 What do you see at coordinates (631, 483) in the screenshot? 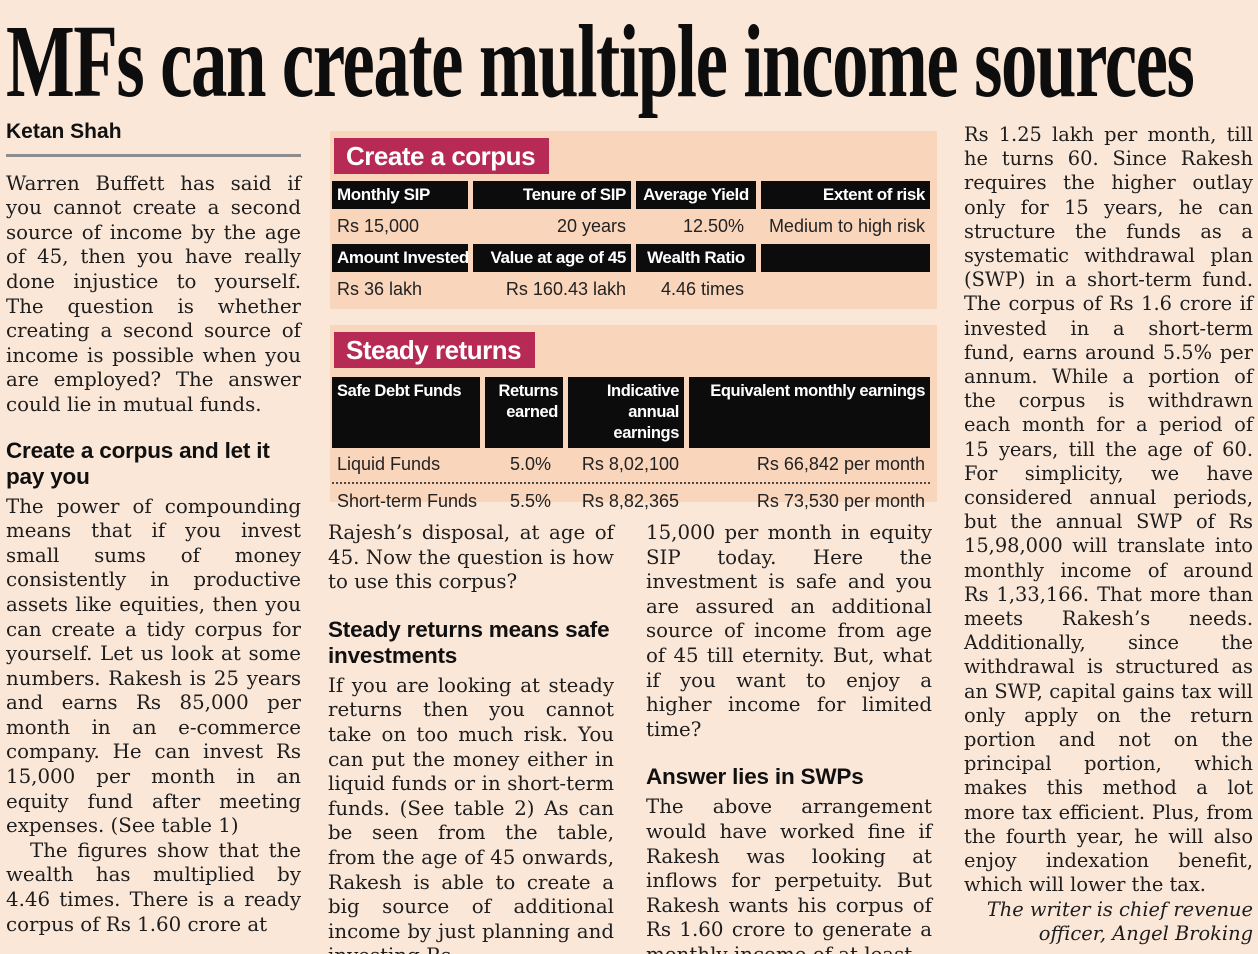
I see `row-divider` at bounding box center [631, 483].